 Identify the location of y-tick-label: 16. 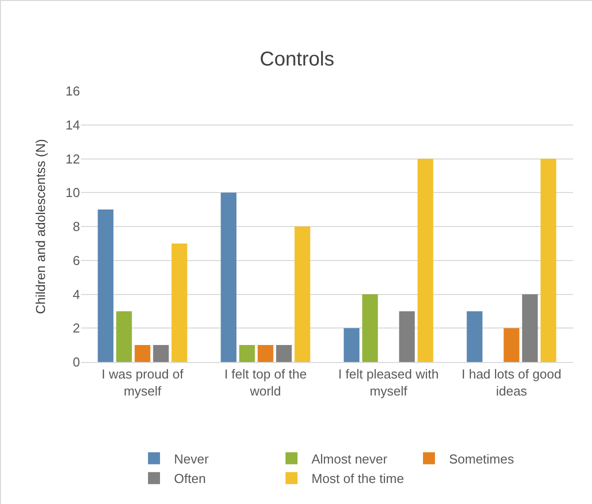
(73, 91).